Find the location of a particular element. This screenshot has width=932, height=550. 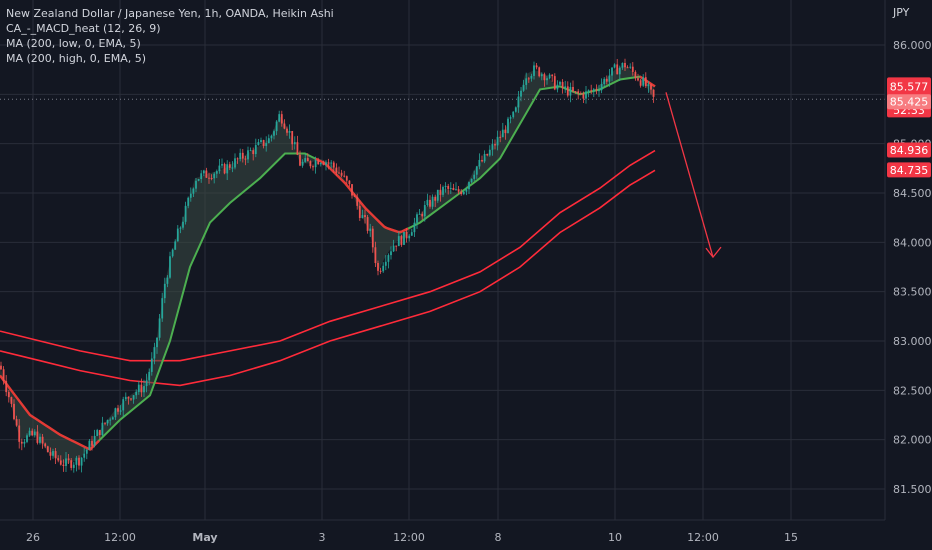

time-tick-8: 15 is located at coordinates (791, 537).